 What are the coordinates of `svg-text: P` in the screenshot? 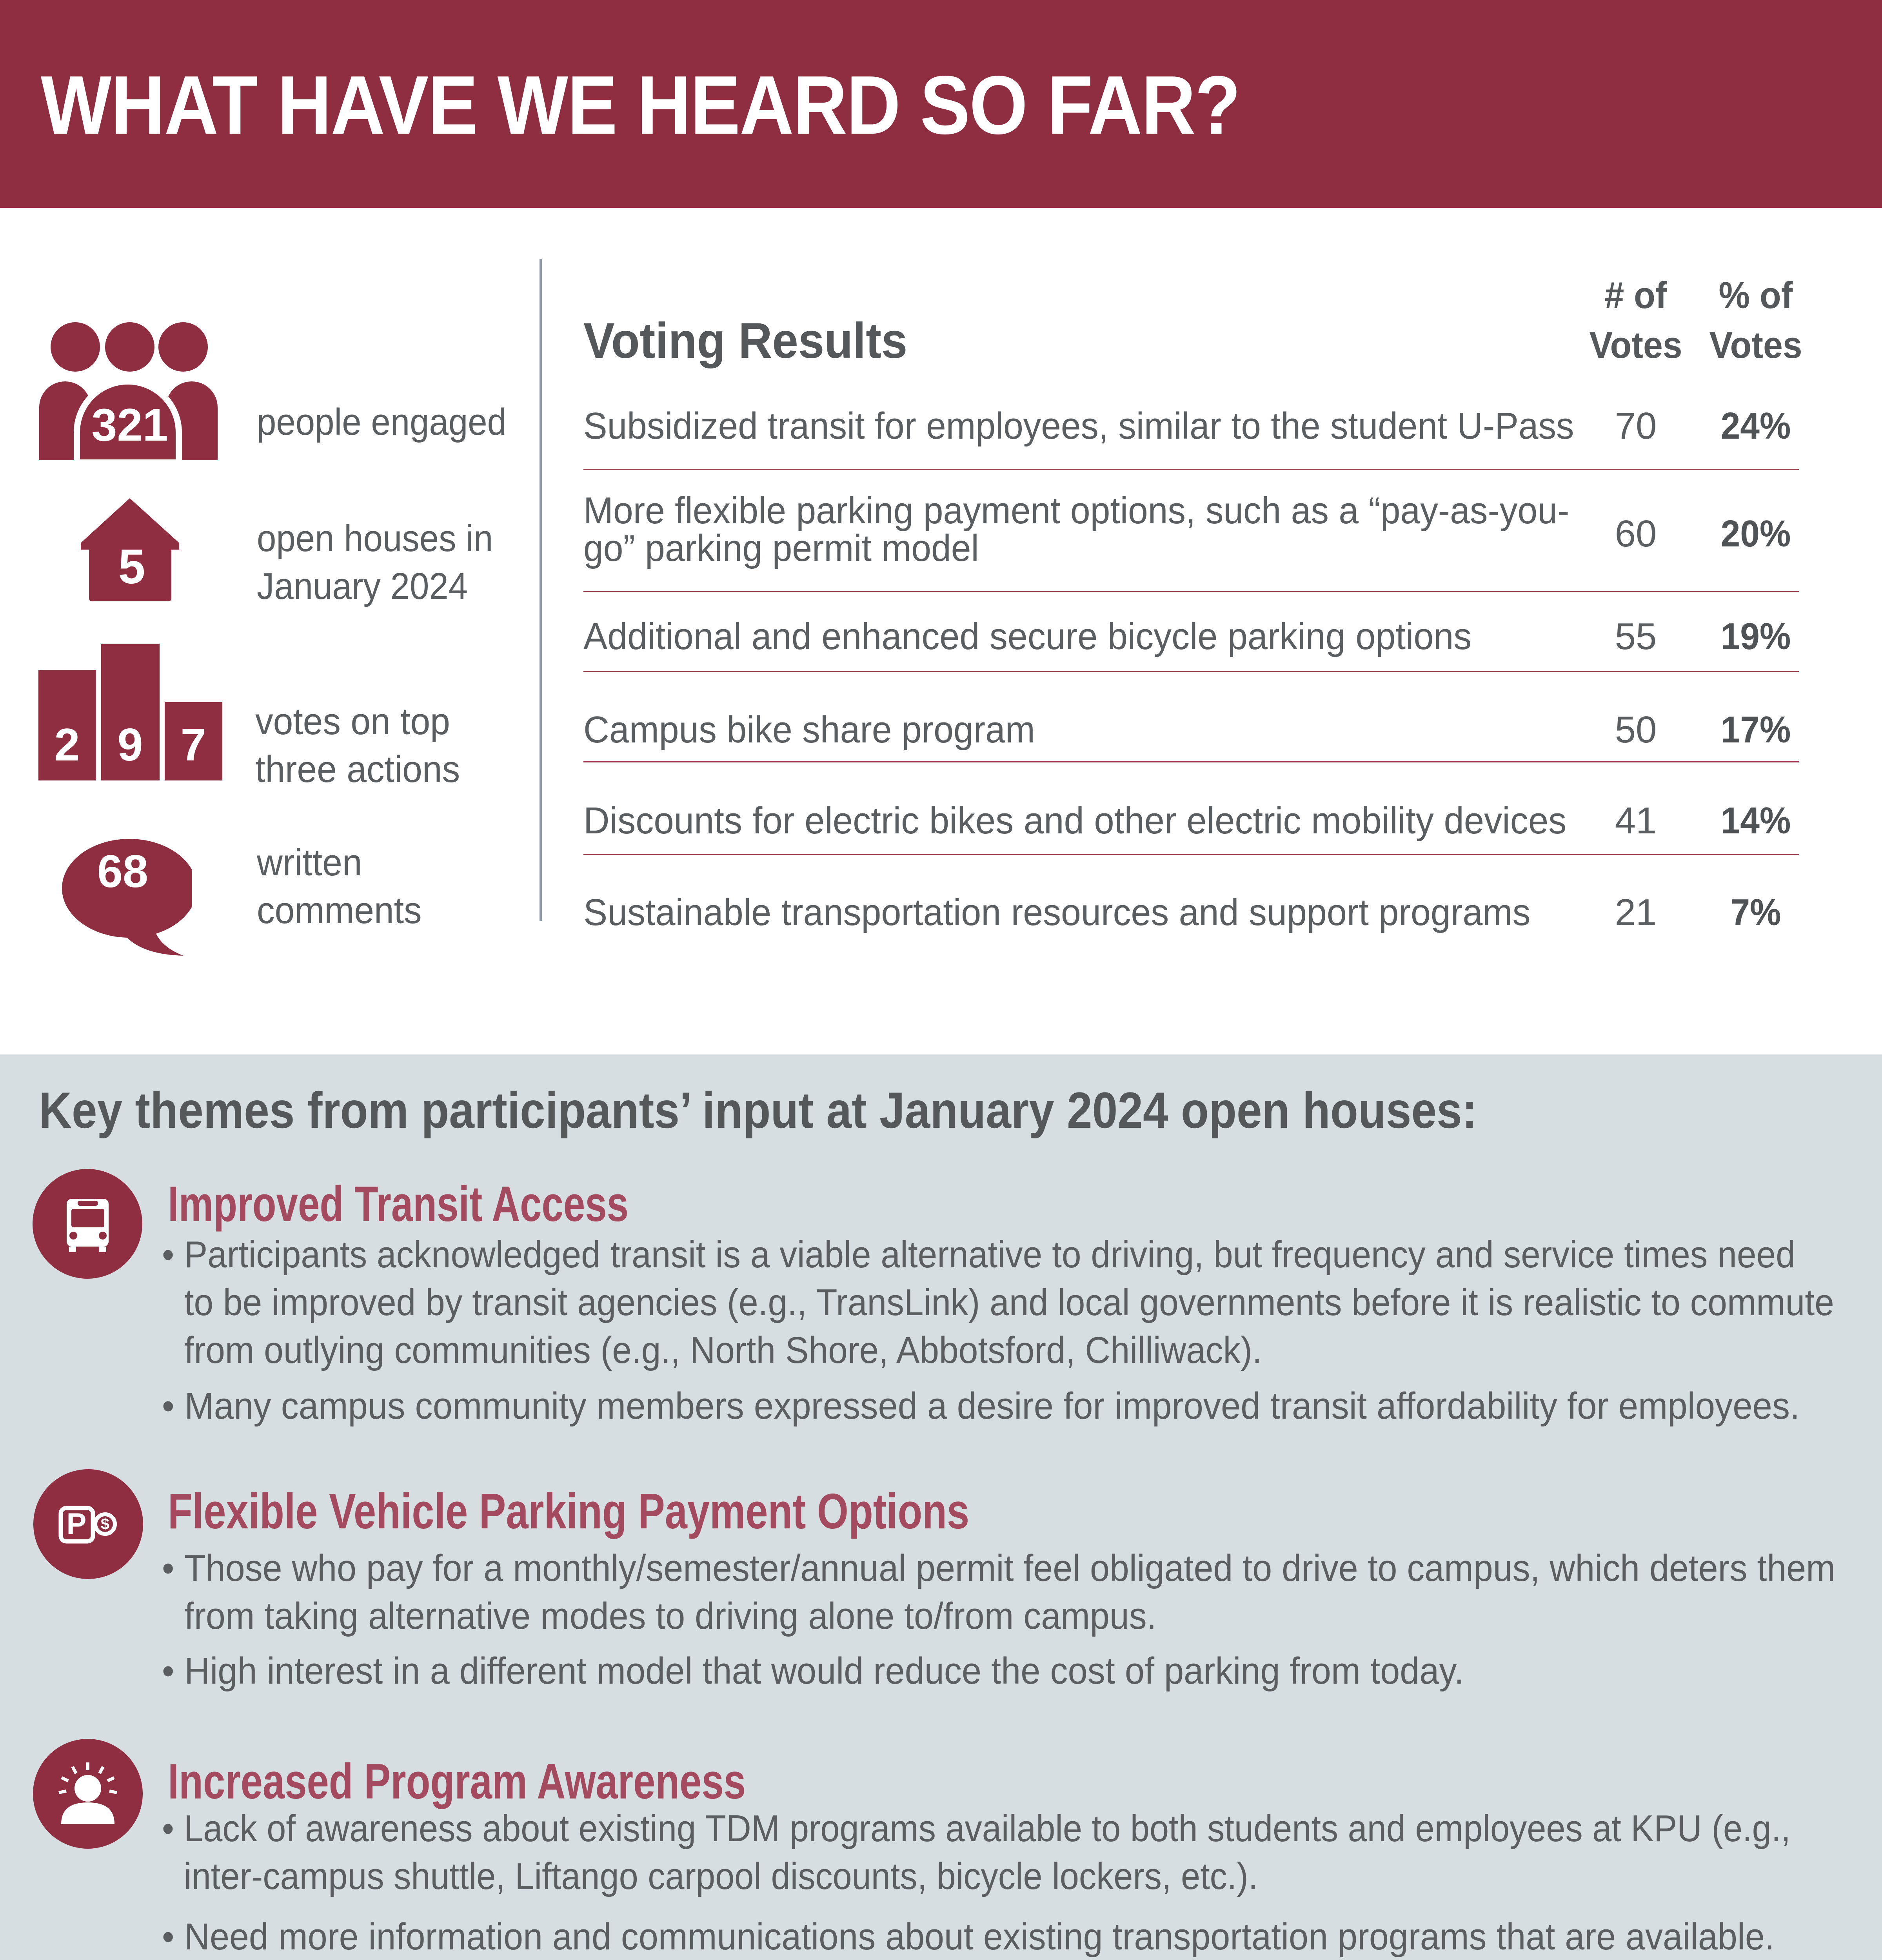 It's located at (77, 1524).